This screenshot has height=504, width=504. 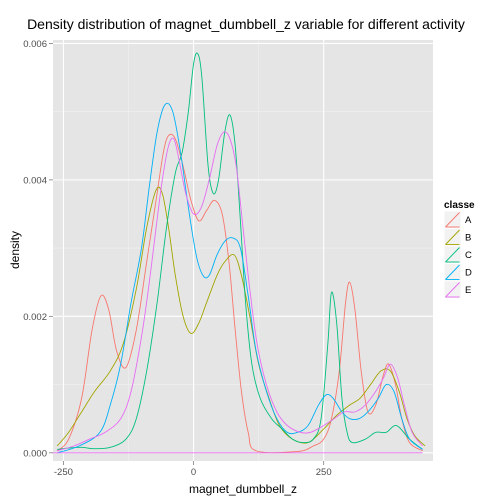 I want to click on legend-label: C, so click(x=468, y=255).